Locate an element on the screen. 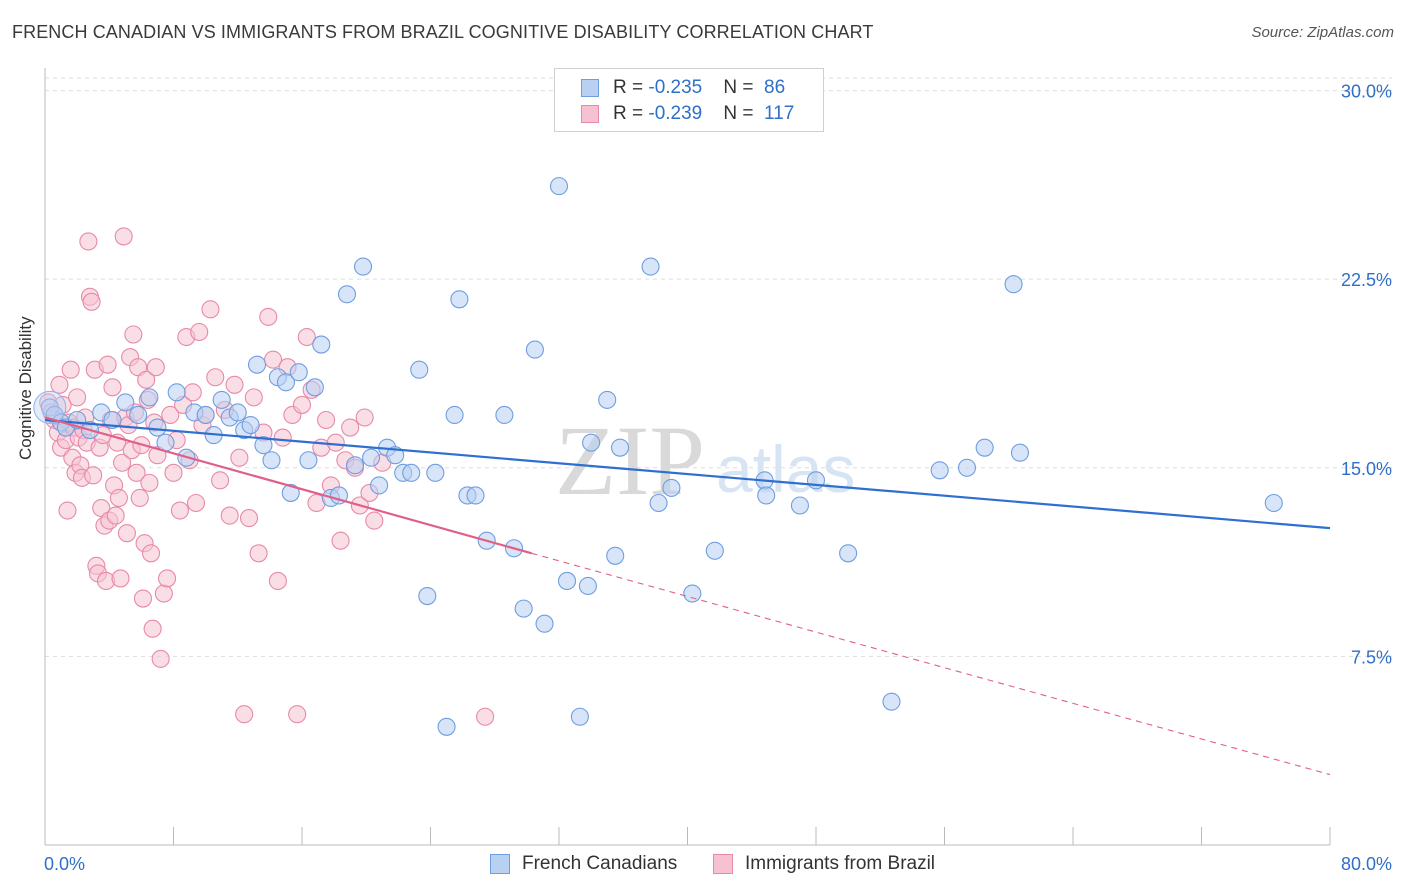 The height and width of the screenshot is (892, 1406). trend-line-french-canadians is located at coordinates (687, 474).